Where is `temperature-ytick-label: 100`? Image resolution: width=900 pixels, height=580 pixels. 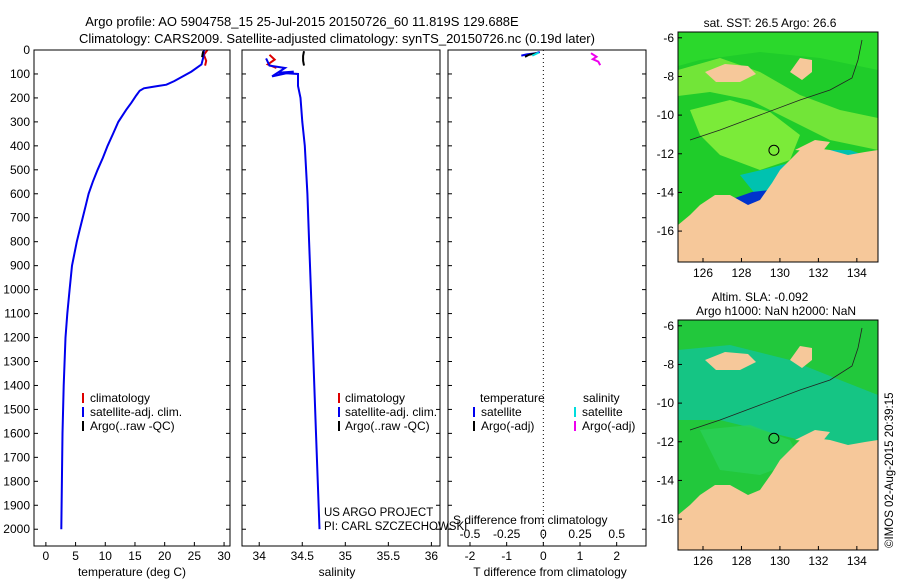 temperature-ytick-label: 100 is located at coordinates (20, 74).